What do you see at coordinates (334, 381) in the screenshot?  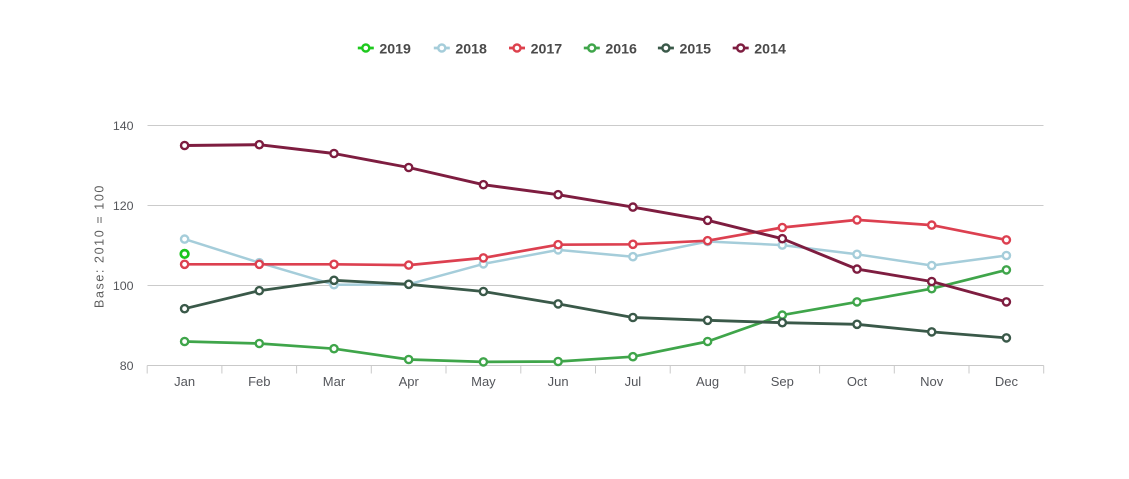 I see `svg-text: Mar` at bounding box center [334, 381].